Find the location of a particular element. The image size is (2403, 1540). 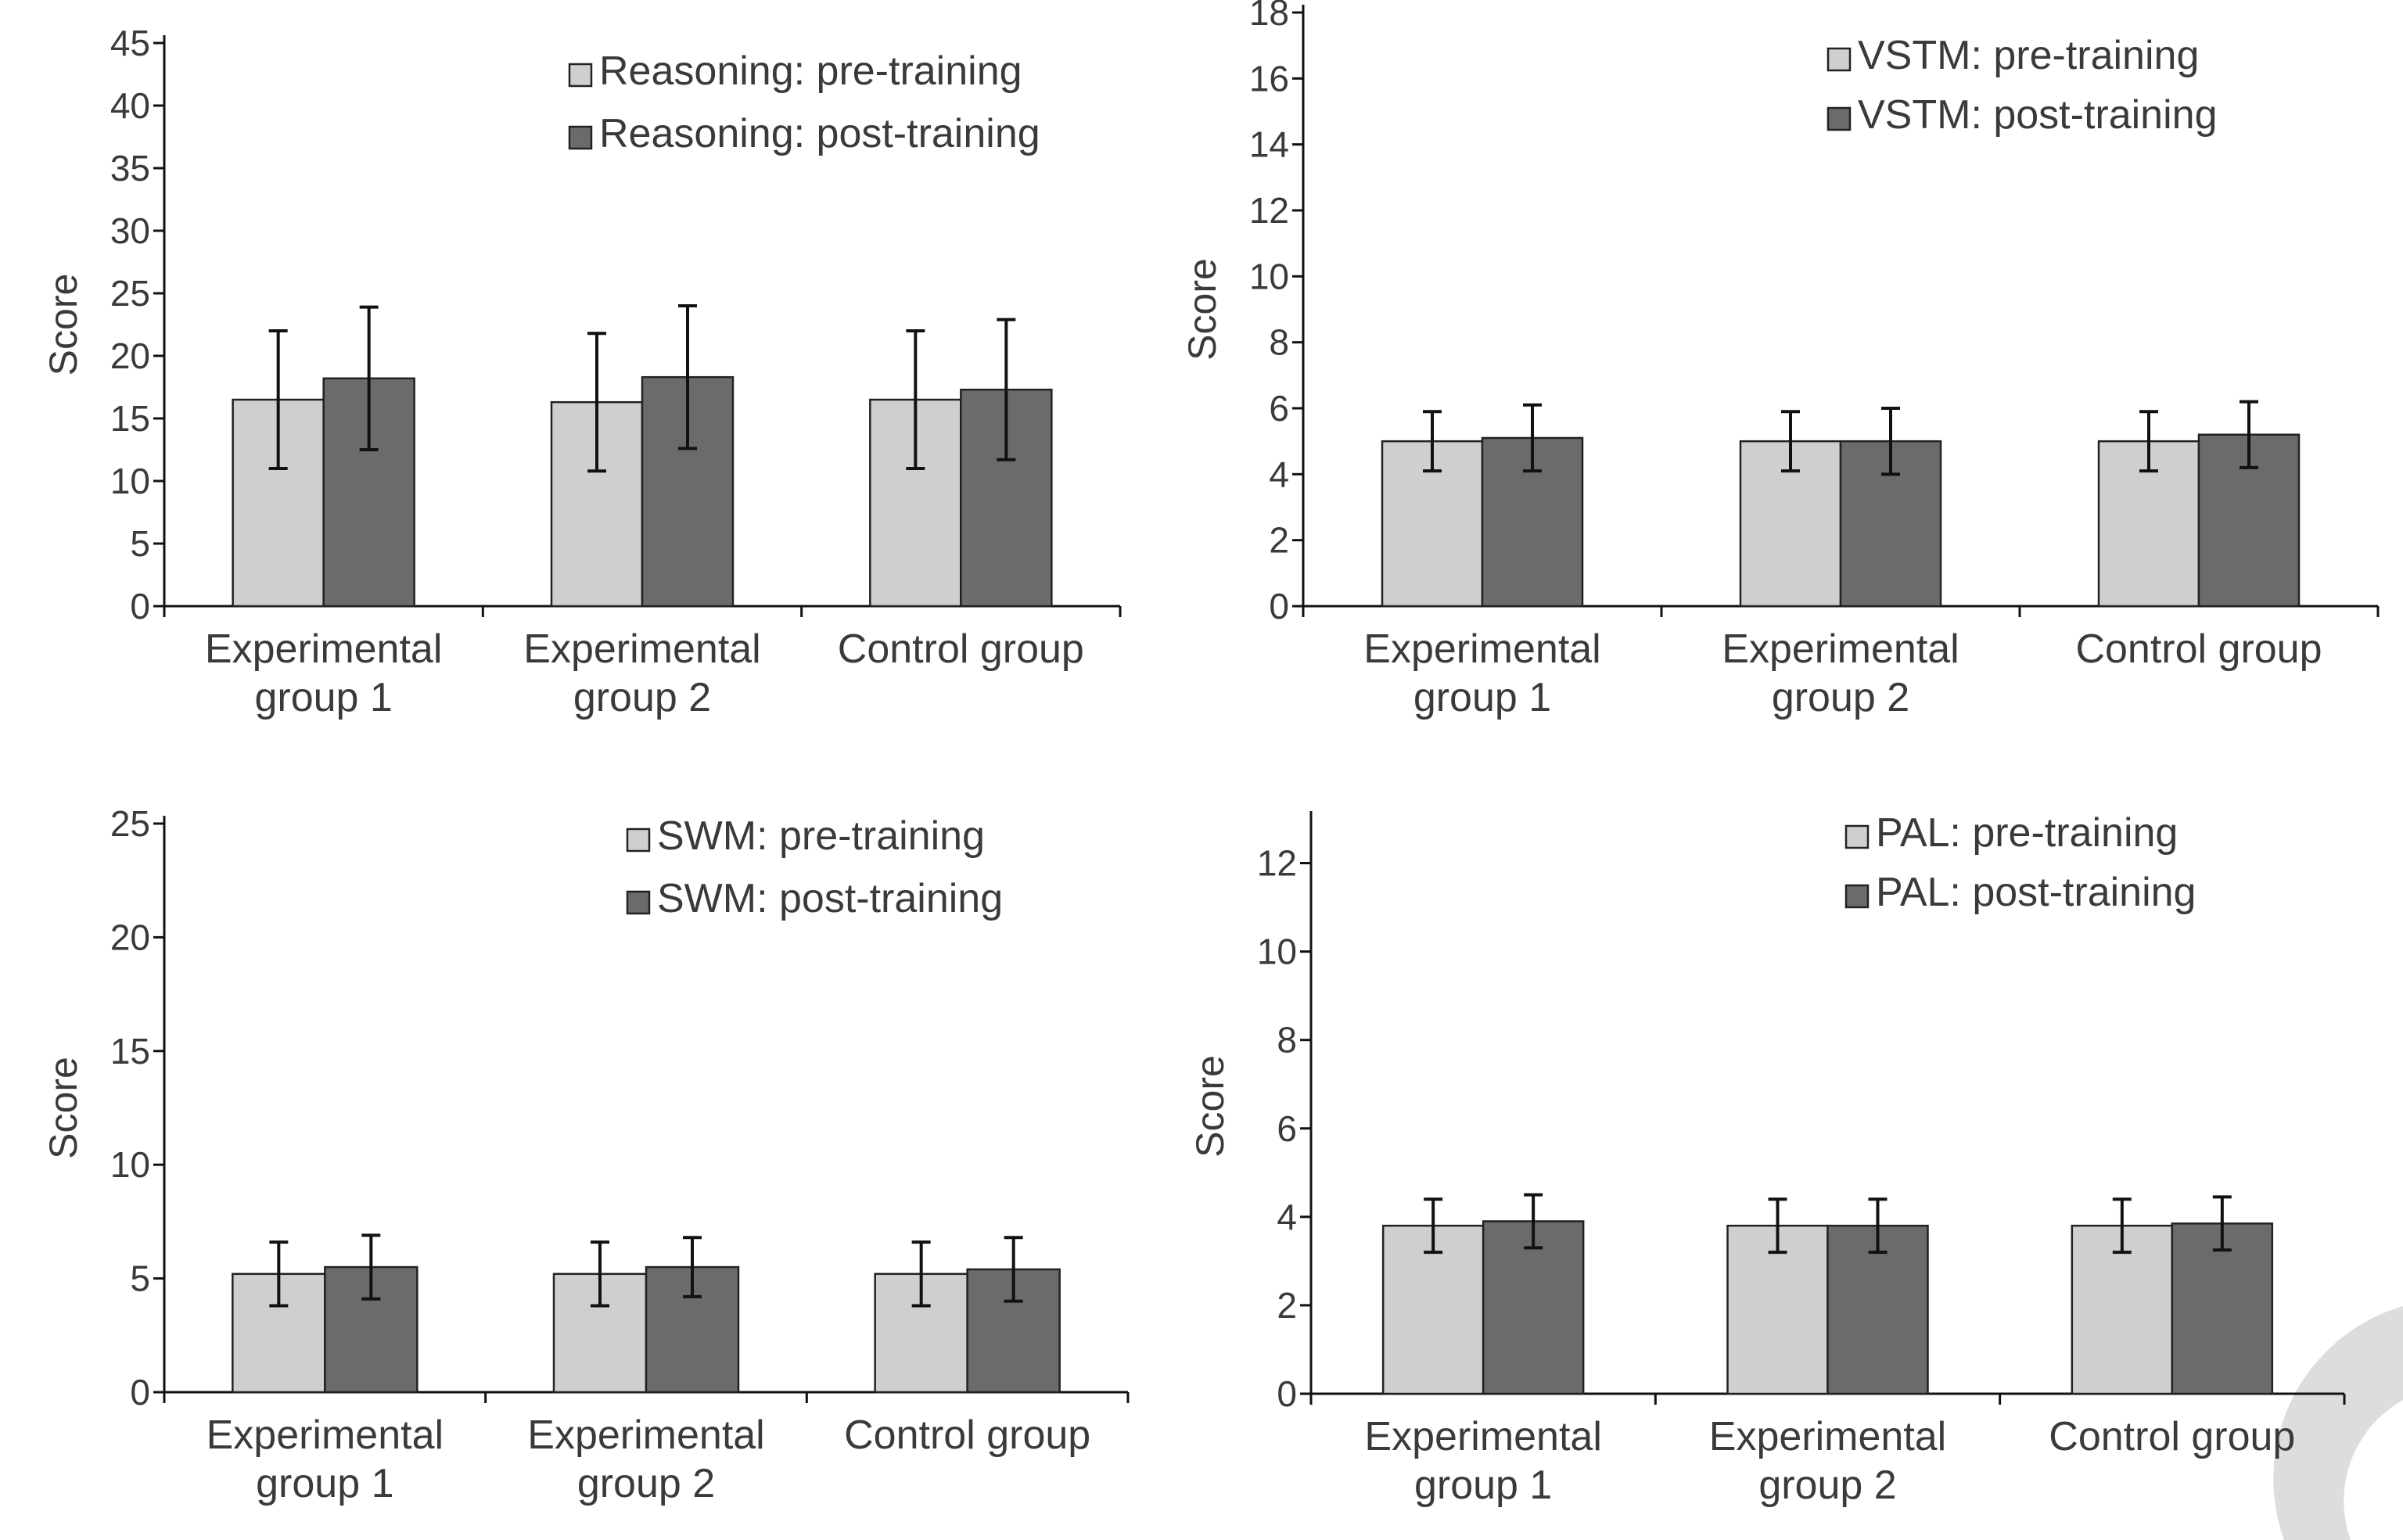

legend-label: PAL: post-training is located at coordinates (2036, 892).